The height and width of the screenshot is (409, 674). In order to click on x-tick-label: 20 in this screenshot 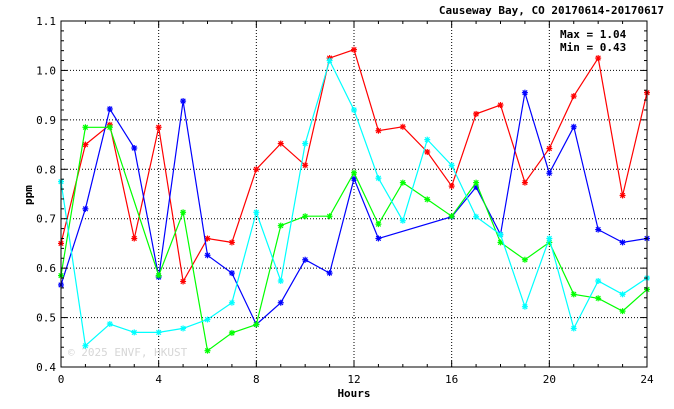, I will do `click(549, 379)`.